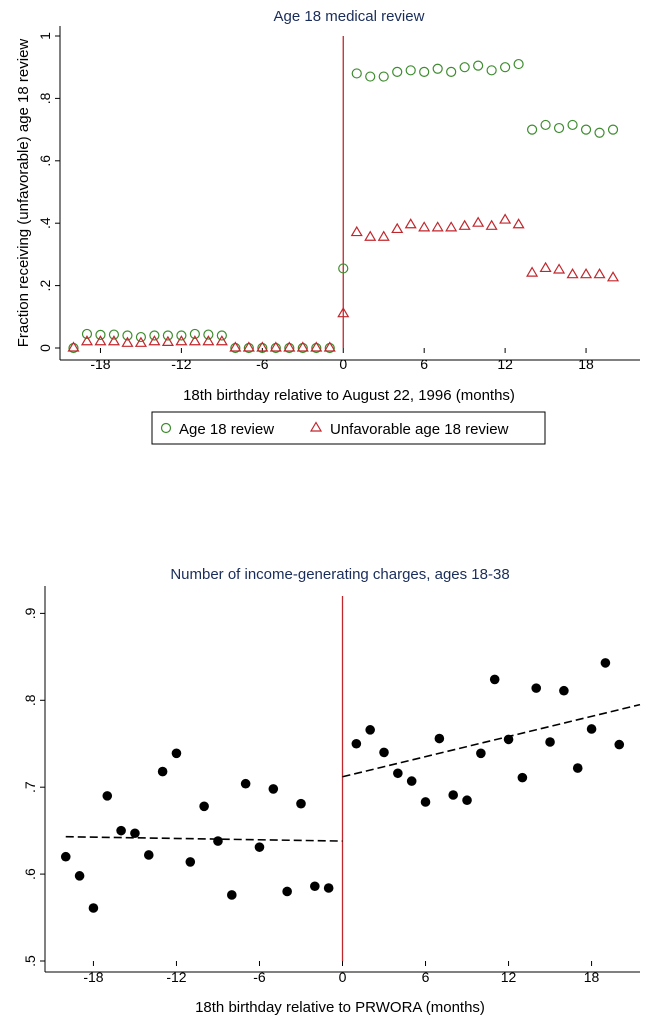 The image size is (650, 1024). What do you see at coordinates (343, 977) in the screenshot?
I see `x-tick-label: 0` at bounding box center [343, 977].